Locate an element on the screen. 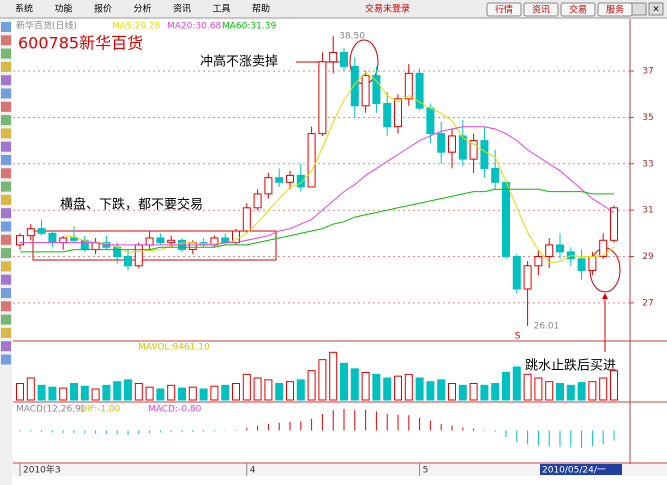 This screenshot has width=667, height=485. menu-item: 资讯 is located at coordinates (182, 9).